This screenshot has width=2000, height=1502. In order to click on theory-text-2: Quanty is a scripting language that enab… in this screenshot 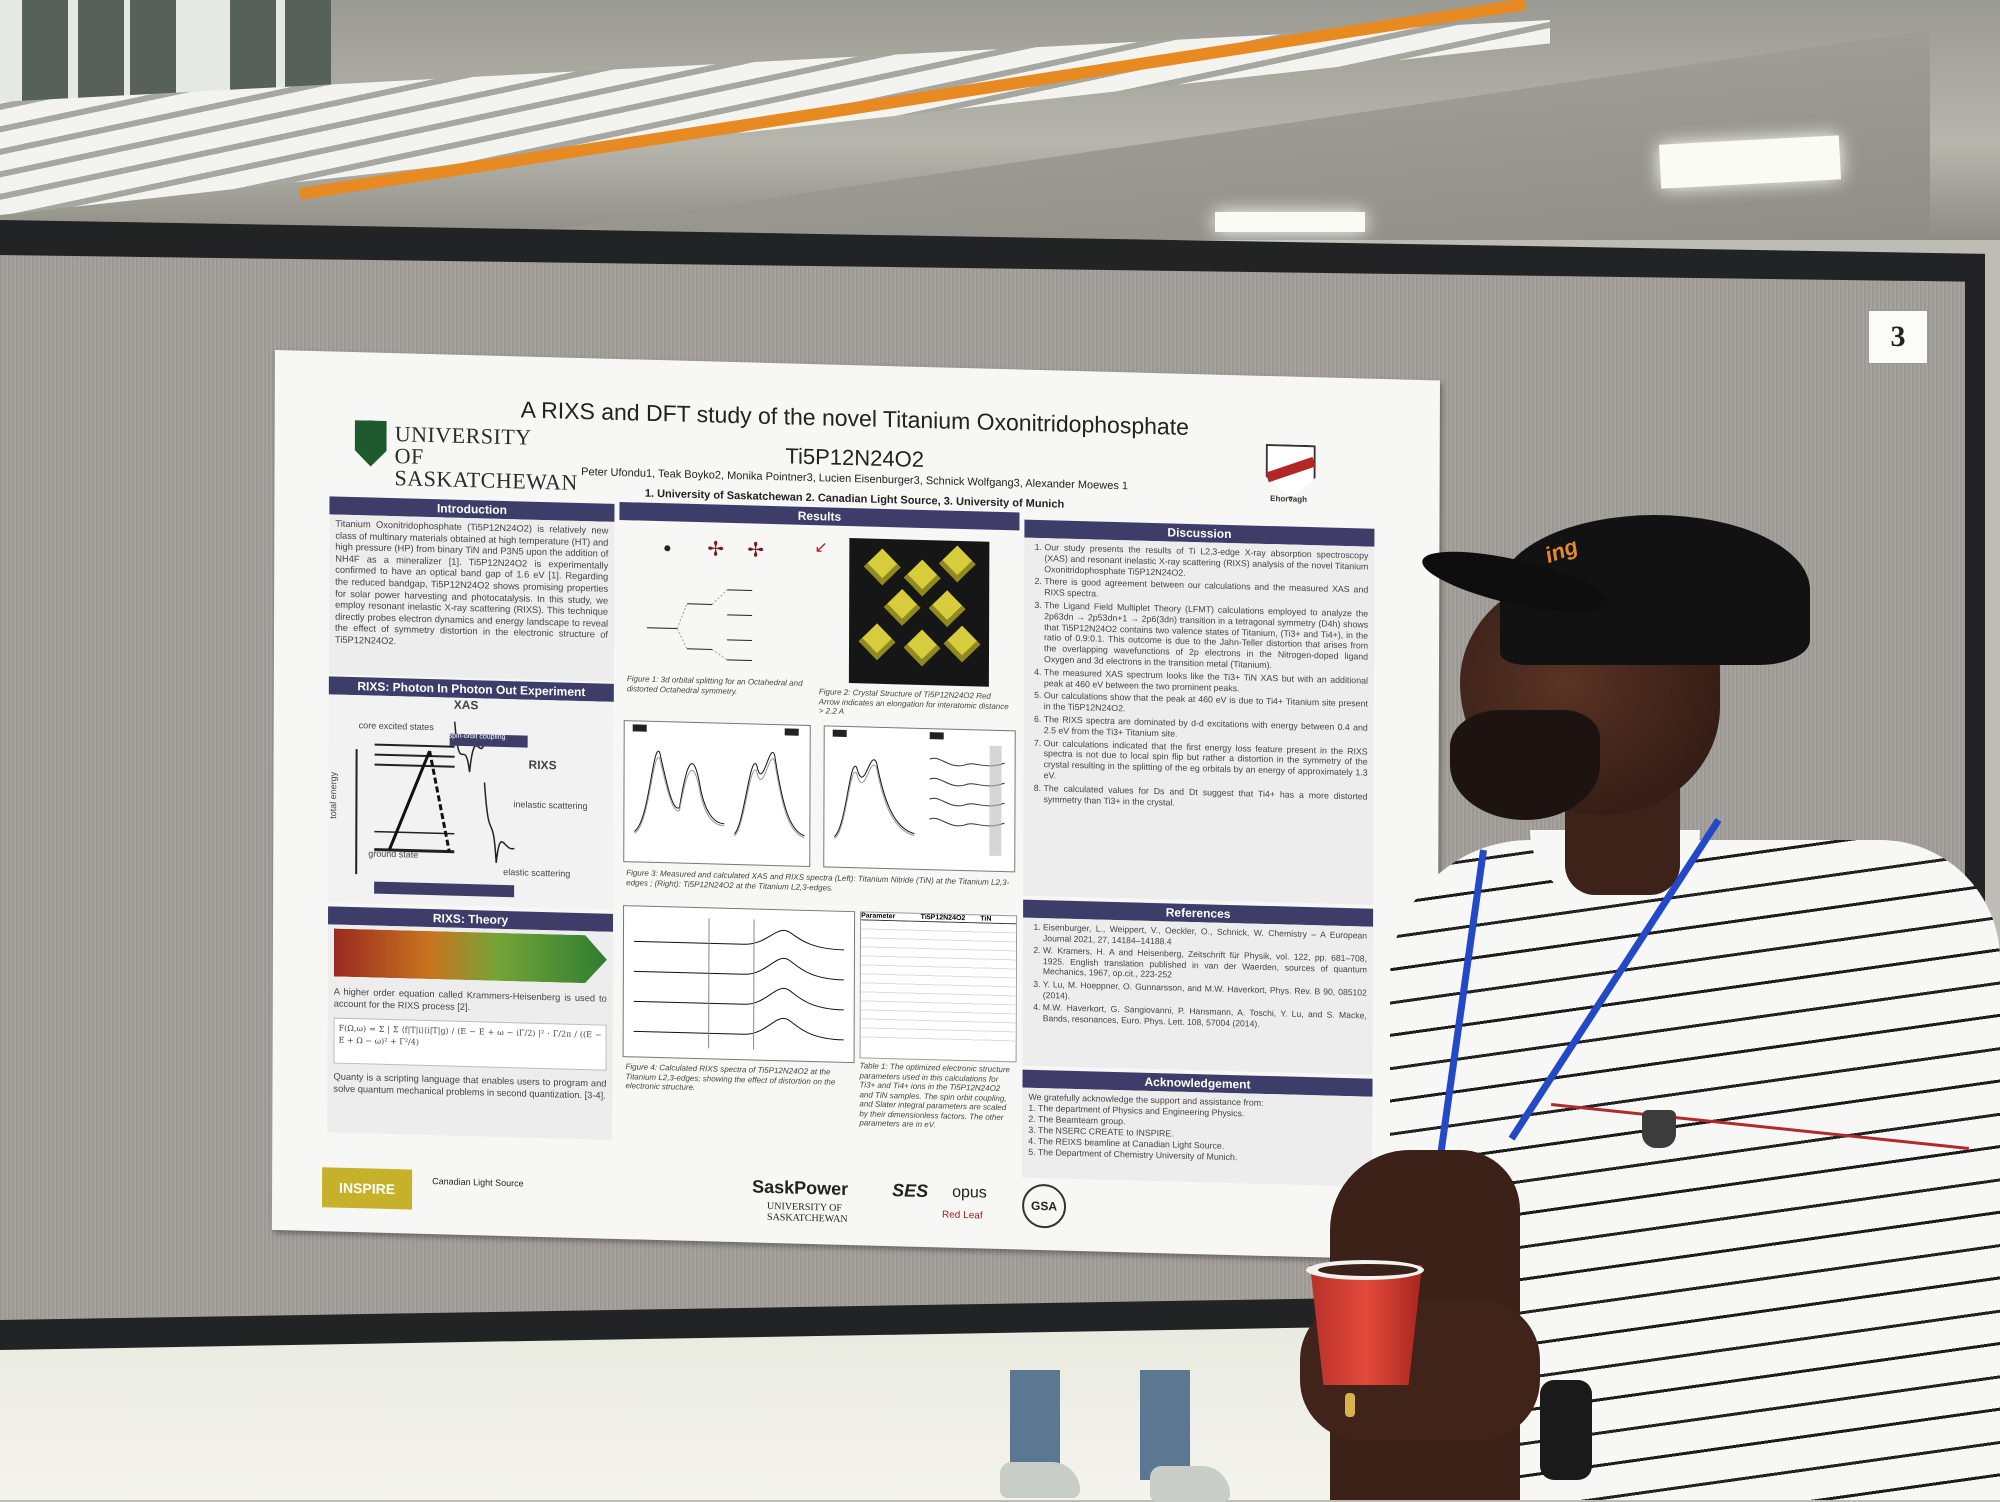, I will do `click(469, 1087)`.